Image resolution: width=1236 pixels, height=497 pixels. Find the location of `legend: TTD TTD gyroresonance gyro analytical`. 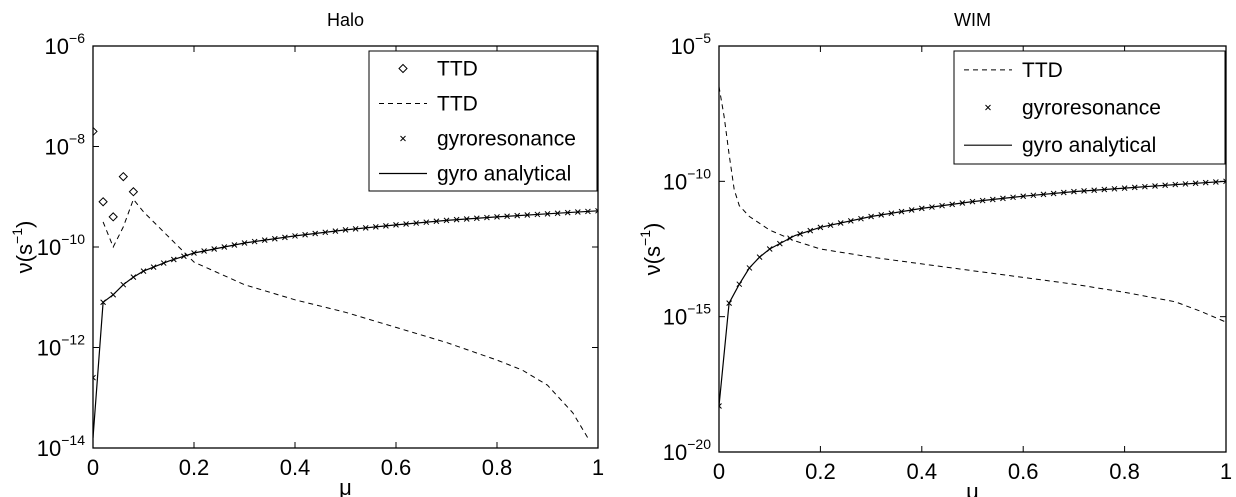

legend: TTD TTD gyroresonance gyro analytical is located at coordinates (483, 121).